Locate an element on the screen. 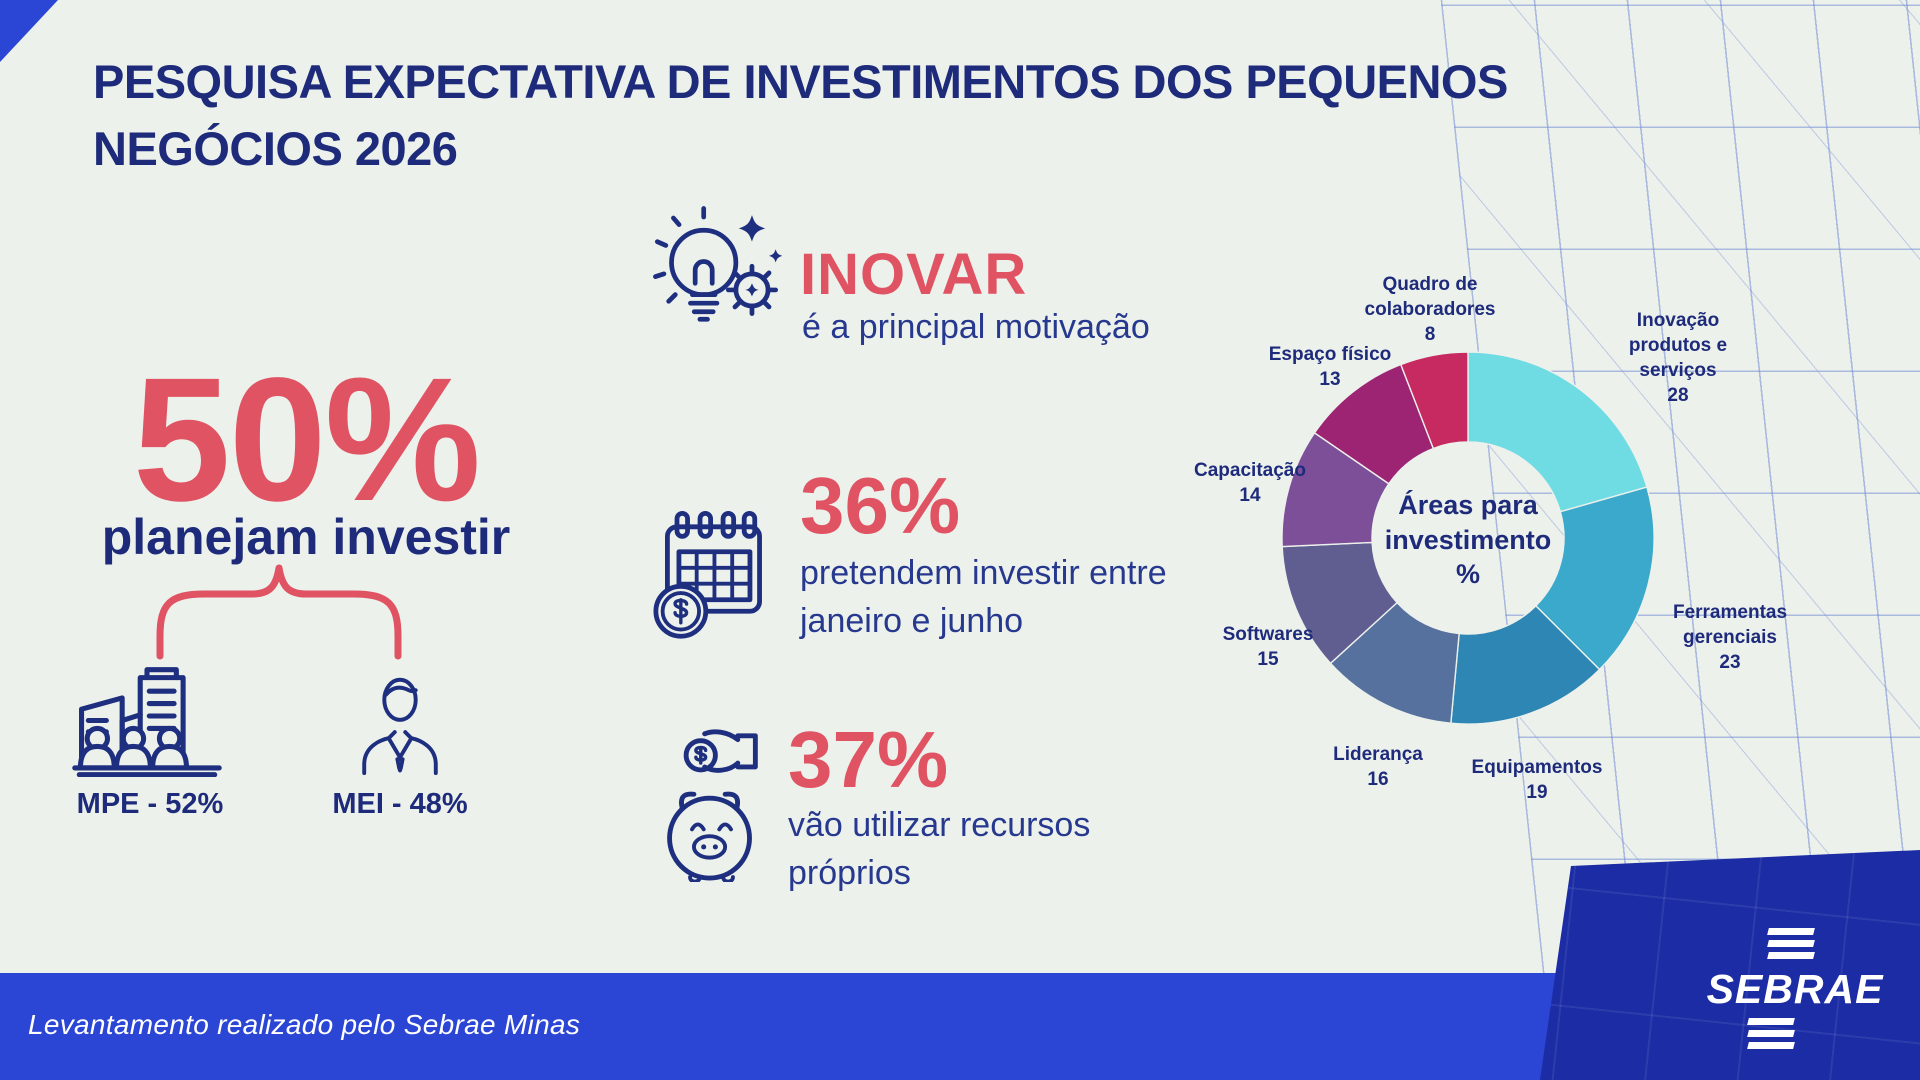 The image size is (1920, 1080). sebrae-logo: SEBRAE is located at coordinates (1795, 989).